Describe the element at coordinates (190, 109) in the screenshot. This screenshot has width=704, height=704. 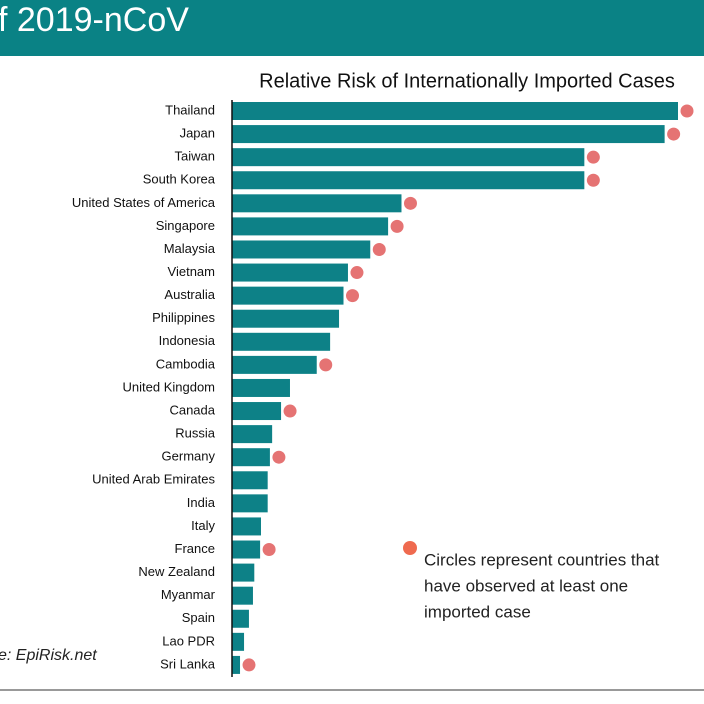
I see `y-tick-label: Thailand` at that location.